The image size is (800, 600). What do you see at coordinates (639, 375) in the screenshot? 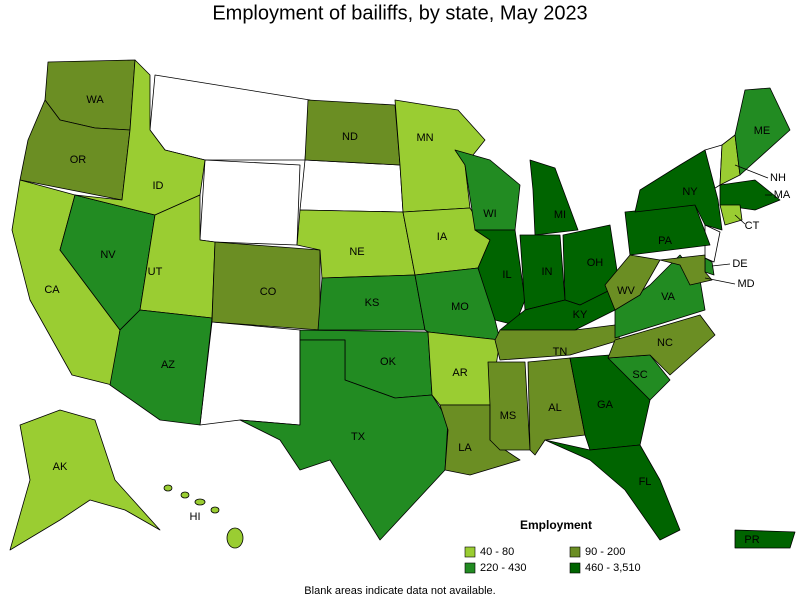
I see `state-label: SC` at bounding box center [639, 375].